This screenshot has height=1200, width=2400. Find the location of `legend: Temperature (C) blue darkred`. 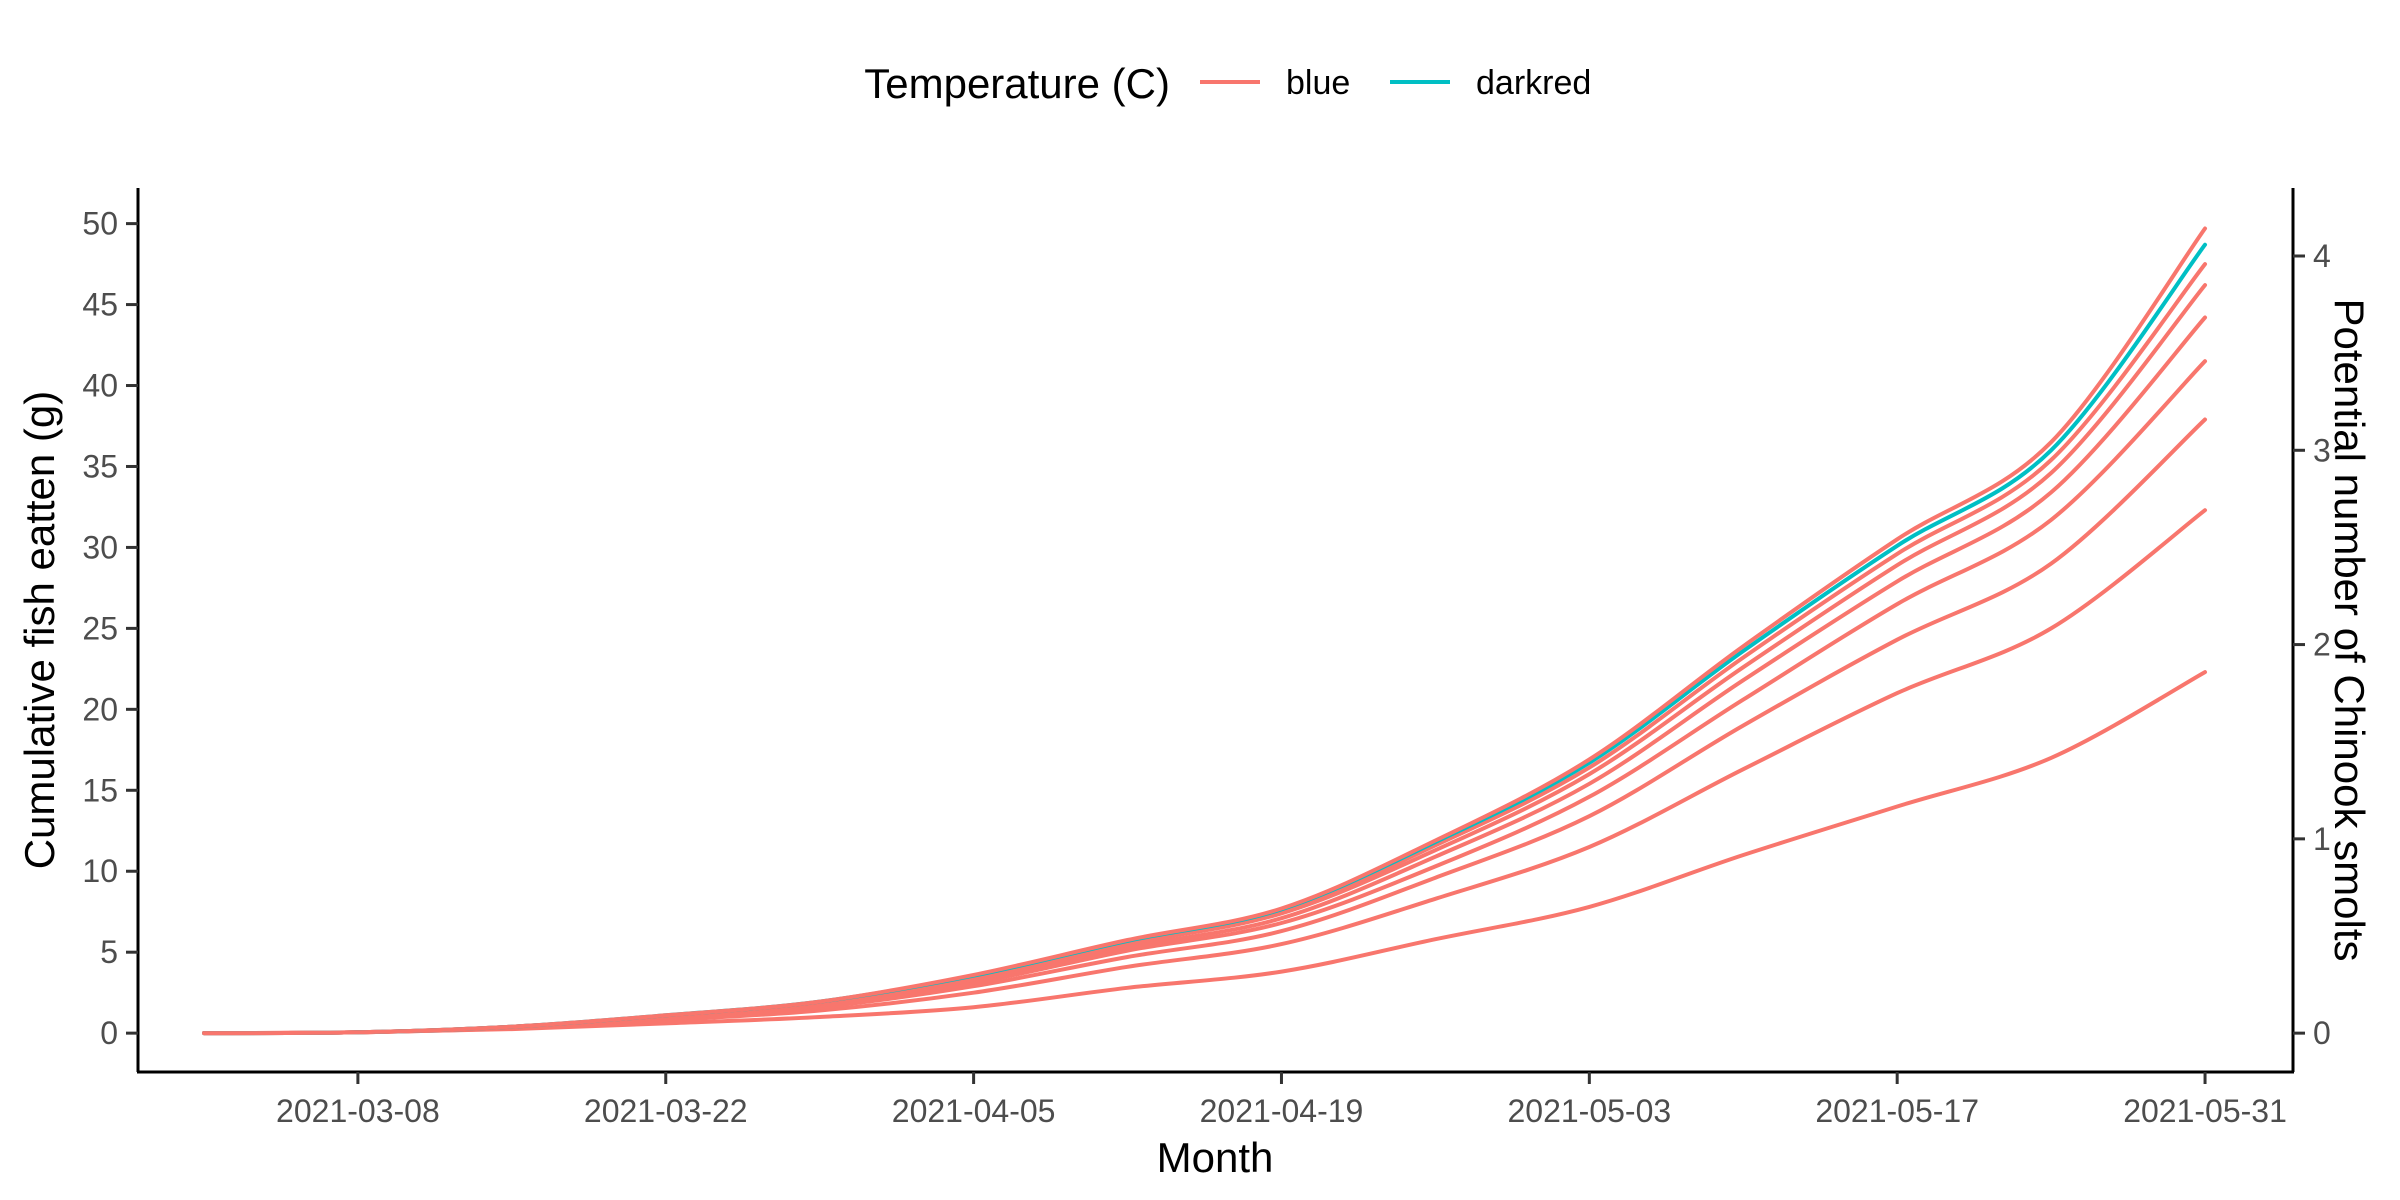

legend: Temperature (C) blue darkred is located at coordinates (1227, 83).